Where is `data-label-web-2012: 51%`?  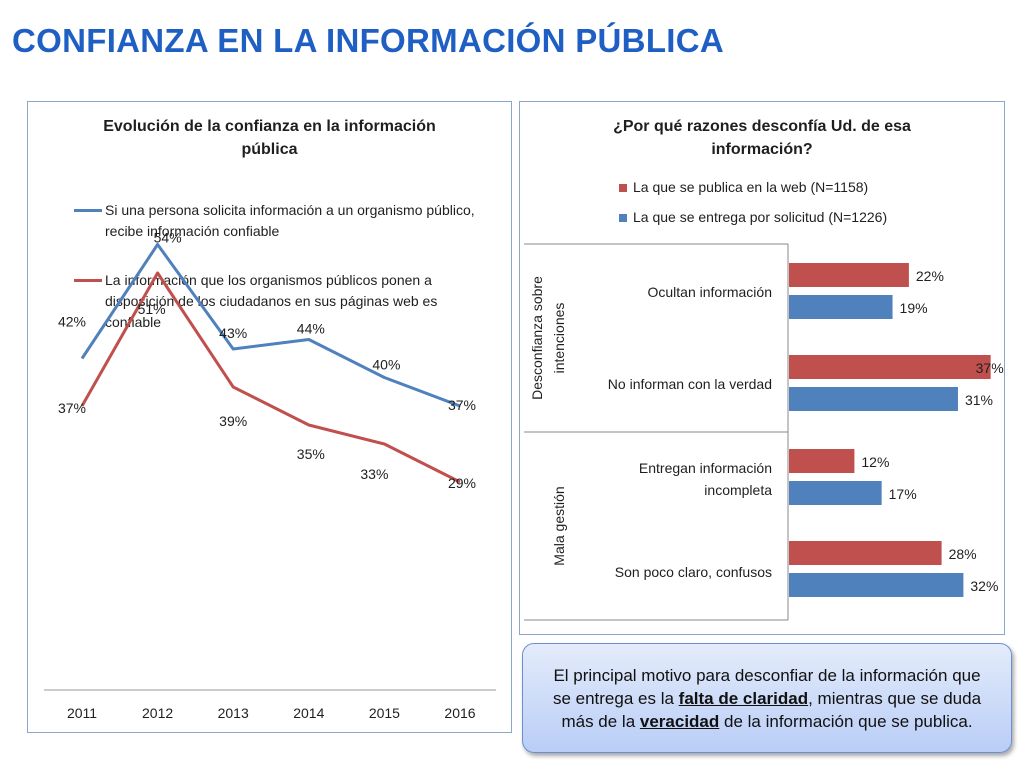 data-label-web-2012: 51% is located at coordinates (152, 309).